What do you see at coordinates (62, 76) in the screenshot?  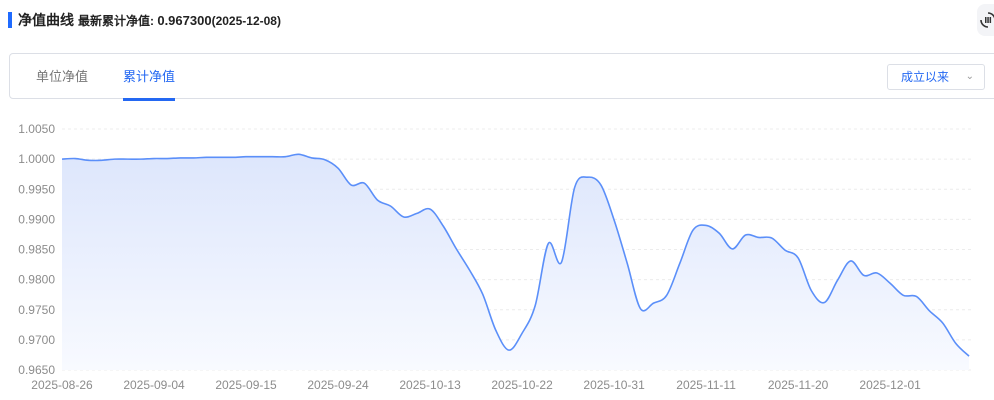 I see `tab-unit-nav: 单位净值` at bounding box center [62, 76].